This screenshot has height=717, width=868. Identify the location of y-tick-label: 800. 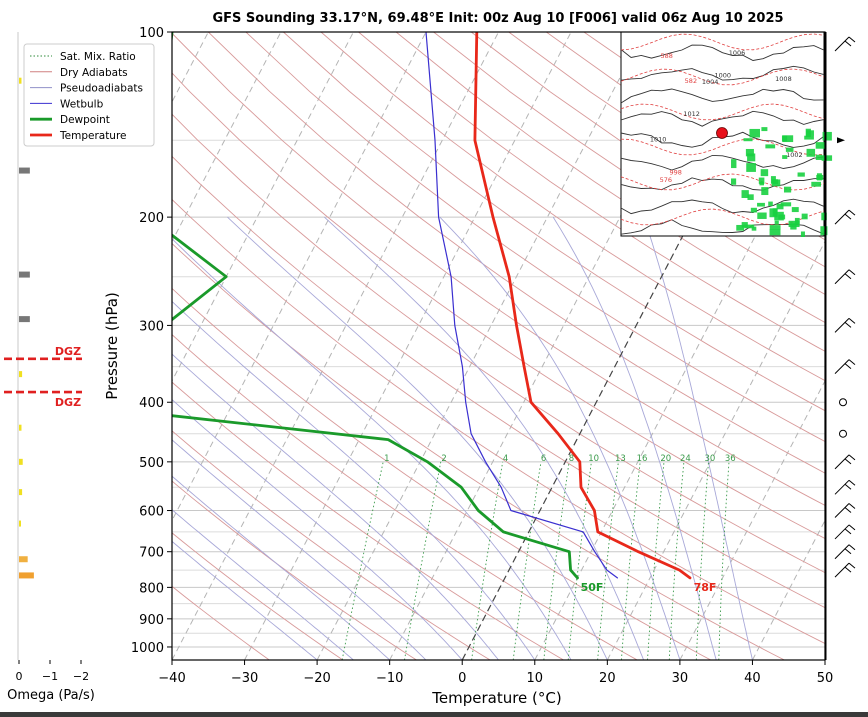
(151, 588).